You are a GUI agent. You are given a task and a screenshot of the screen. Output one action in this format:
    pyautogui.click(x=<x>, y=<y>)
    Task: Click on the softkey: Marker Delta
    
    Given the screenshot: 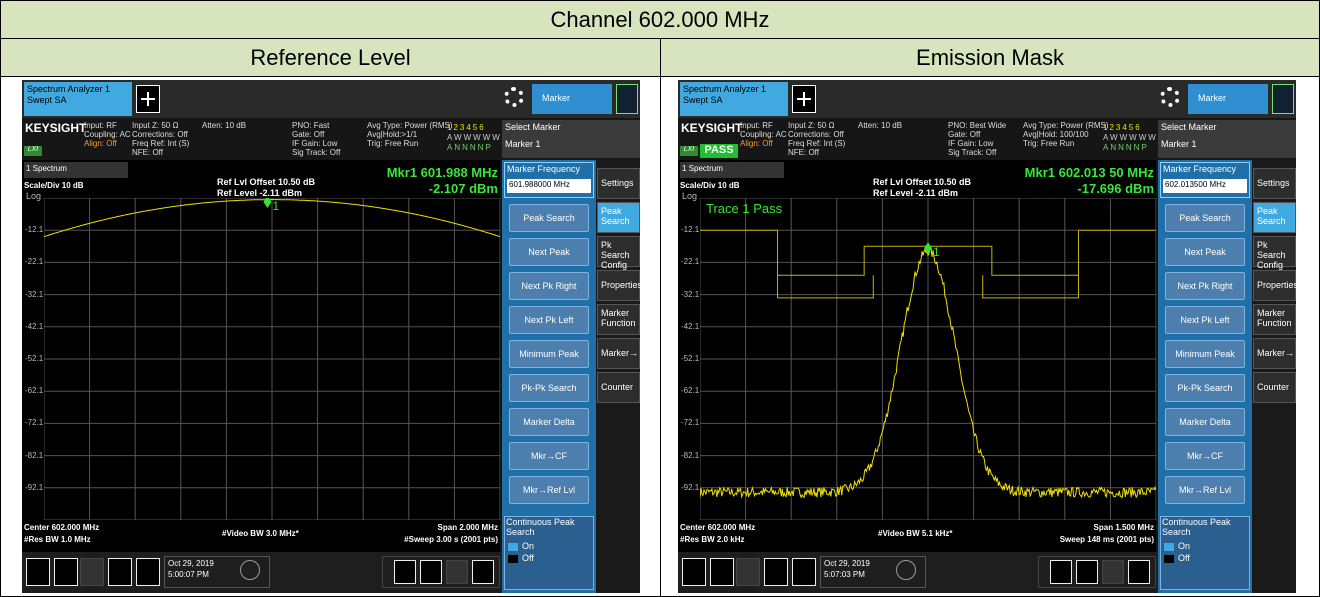 What is the action you would take?
    pyautogui.click(x=1205, y=422)
    